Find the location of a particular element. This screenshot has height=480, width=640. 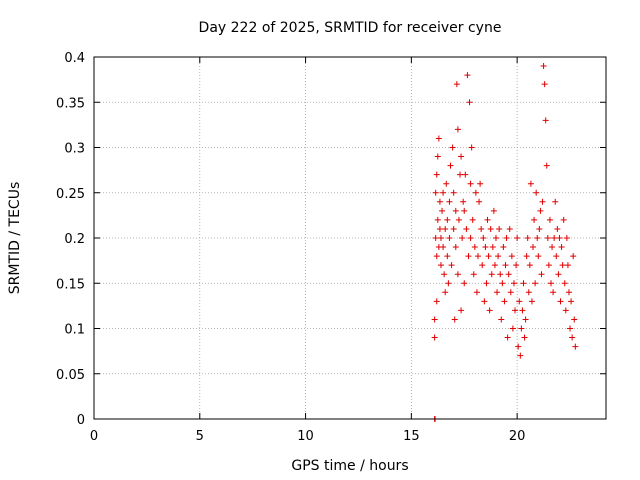

x-tick-label: 20 is located at coordinates (517, 436).